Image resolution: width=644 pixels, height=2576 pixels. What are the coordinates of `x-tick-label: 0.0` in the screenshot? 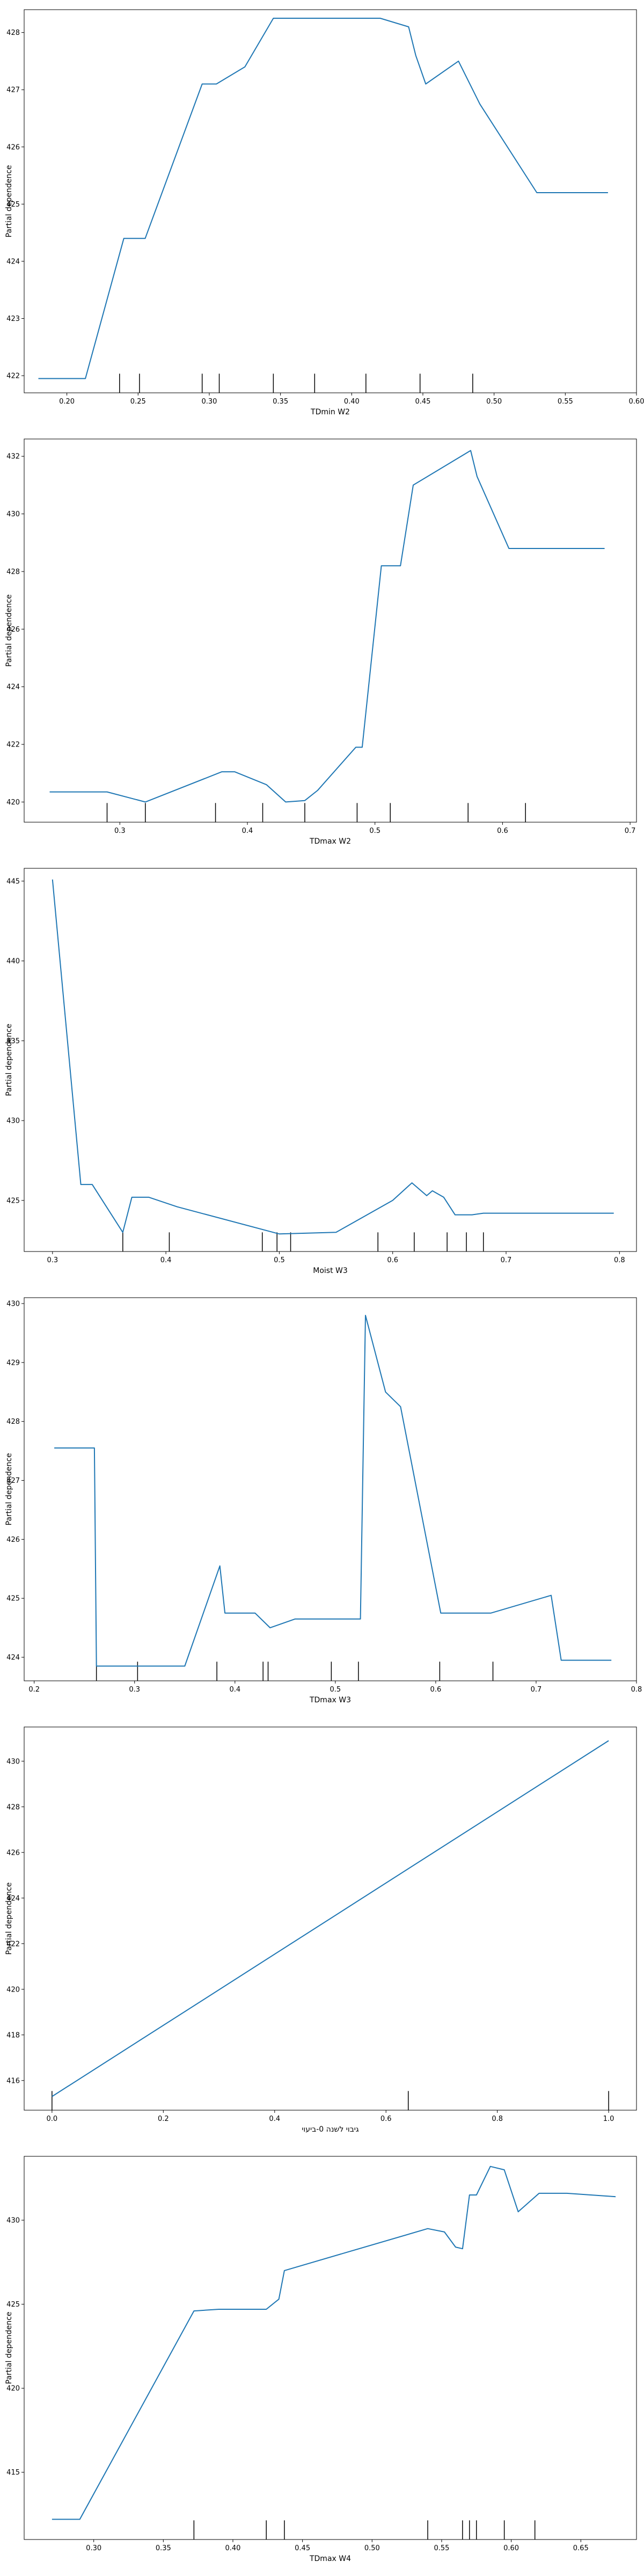 It's located at (52, 2119).